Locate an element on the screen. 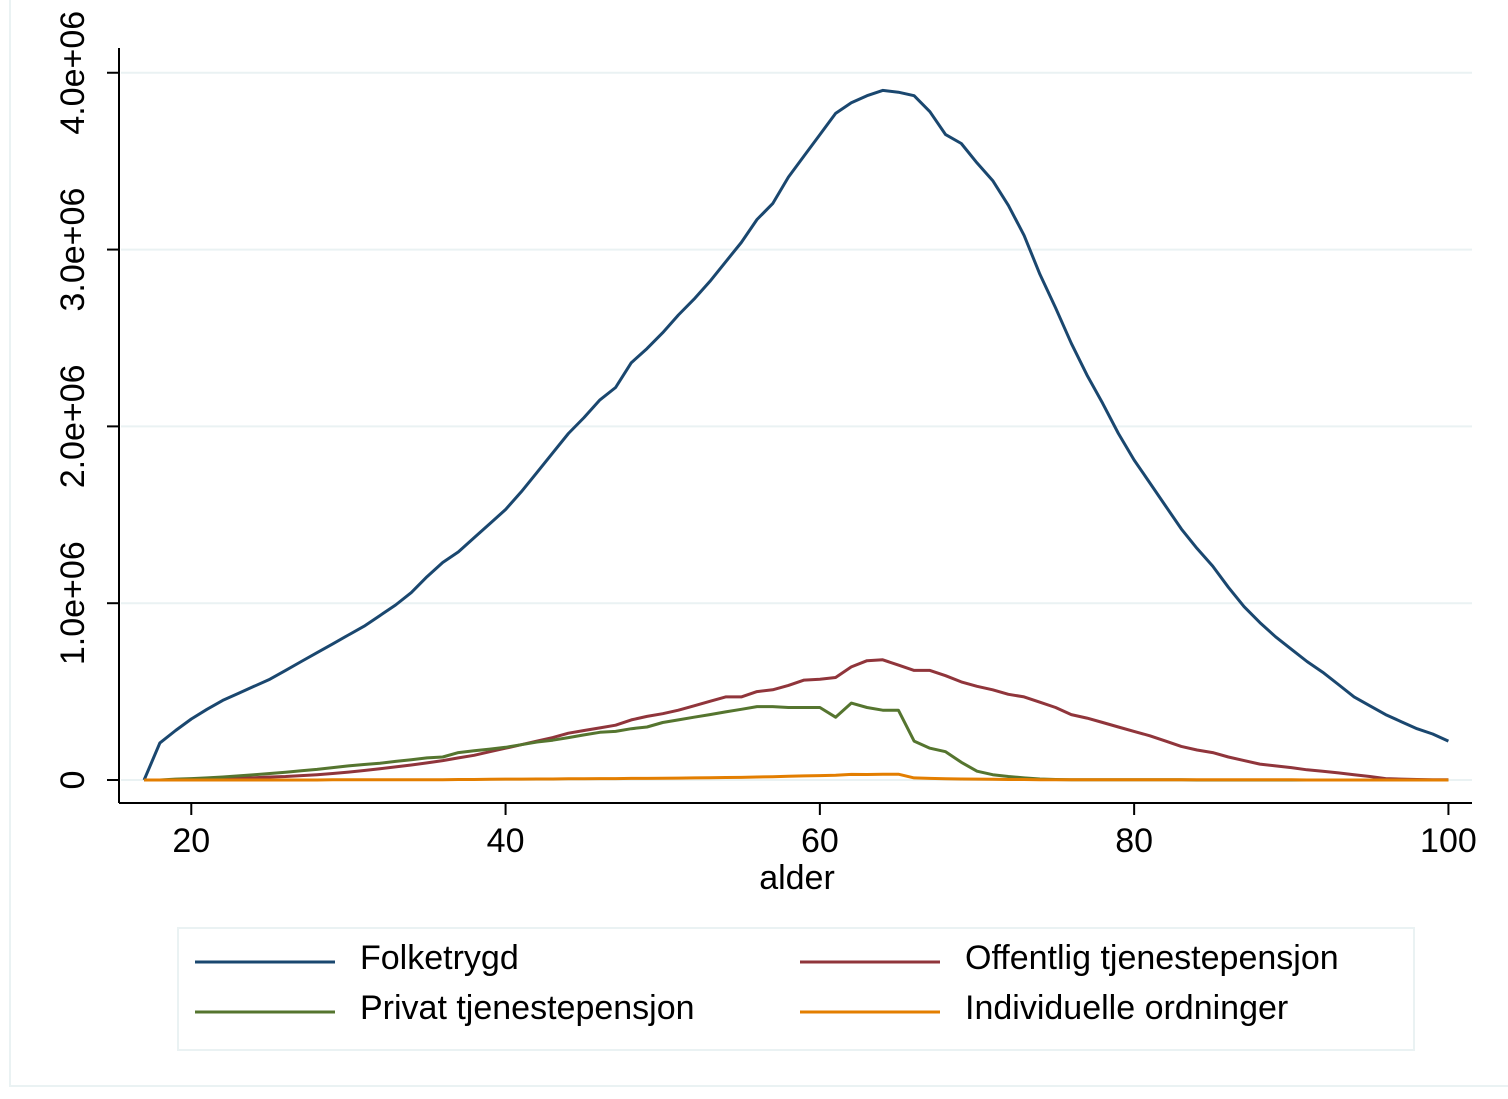 The width and height of the screenshot is (1508, 1099). legend-label: Privat tjenestepensjon is located at coordinates (527, 1008).